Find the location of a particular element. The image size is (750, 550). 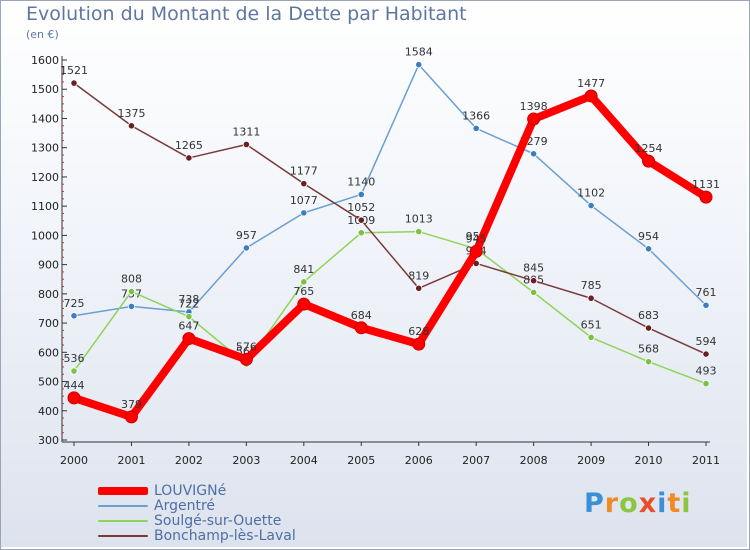

series-0-data-label: 954 is located at coordinates (648, 236).